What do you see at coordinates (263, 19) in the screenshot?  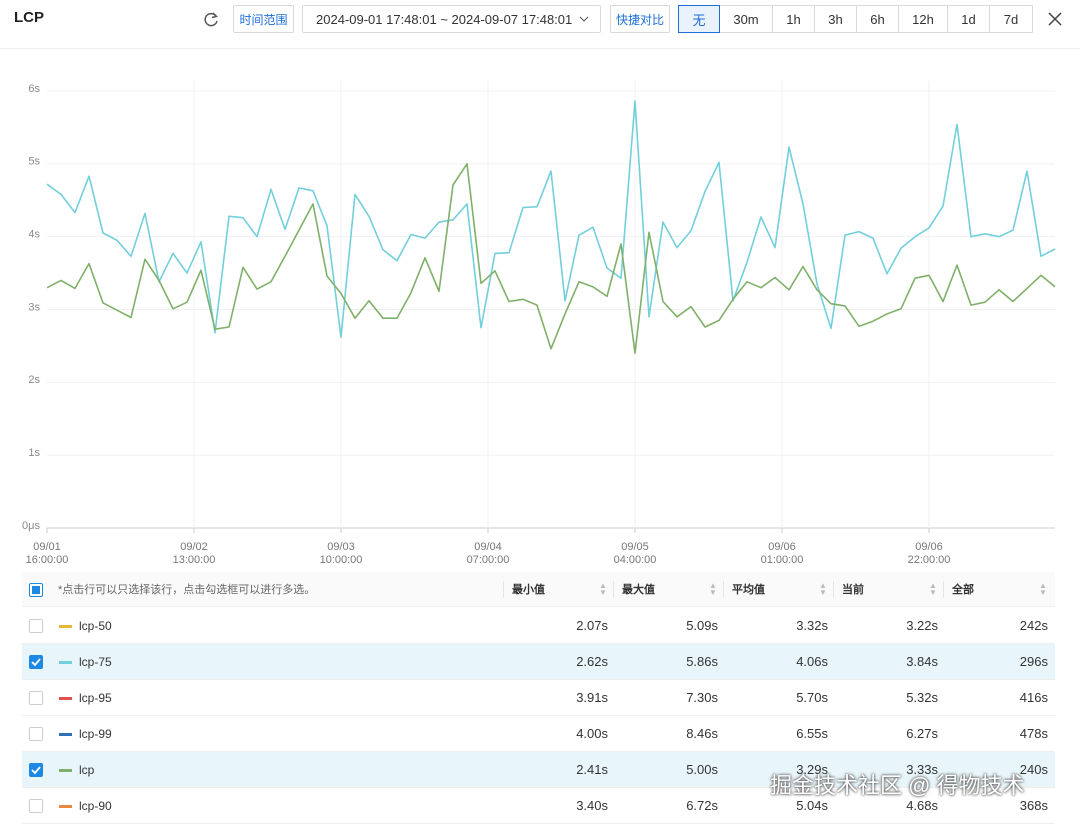 I see `time-range-label: 时间范围` at bounding box center [263, 19].